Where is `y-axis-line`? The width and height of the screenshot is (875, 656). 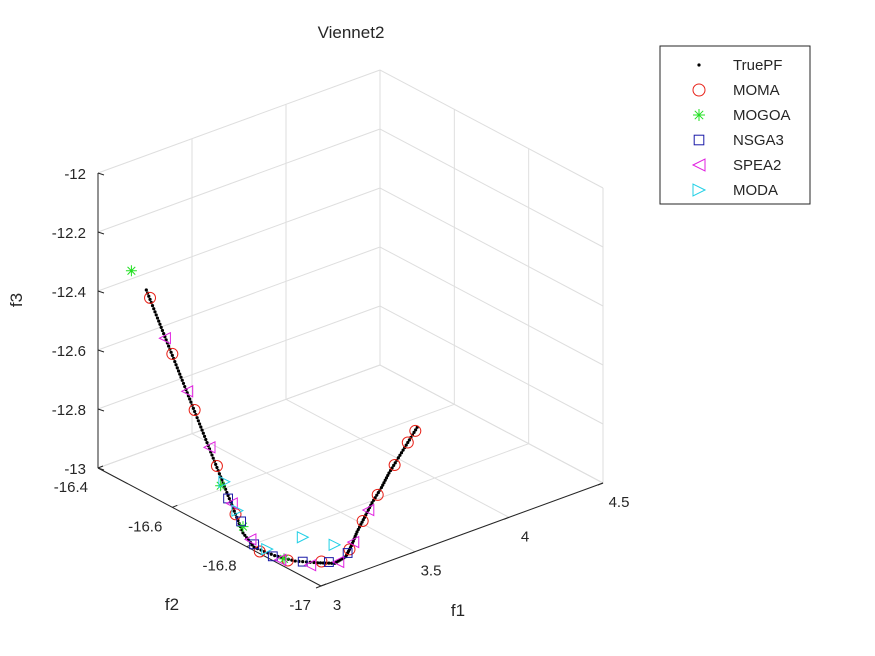
y-axis-line is located at coordinates (209, 527).